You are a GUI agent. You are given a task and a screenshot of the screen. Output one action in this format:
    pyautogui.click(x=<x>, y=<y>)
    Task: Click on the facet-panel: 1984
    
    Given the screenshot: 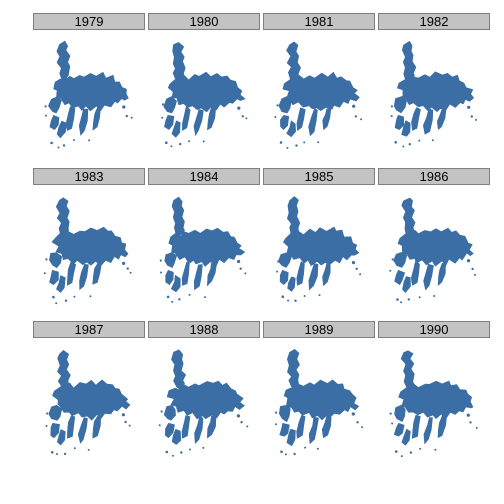 What is the action you would take?
    pyautogui.click(x=204, y=243)
    